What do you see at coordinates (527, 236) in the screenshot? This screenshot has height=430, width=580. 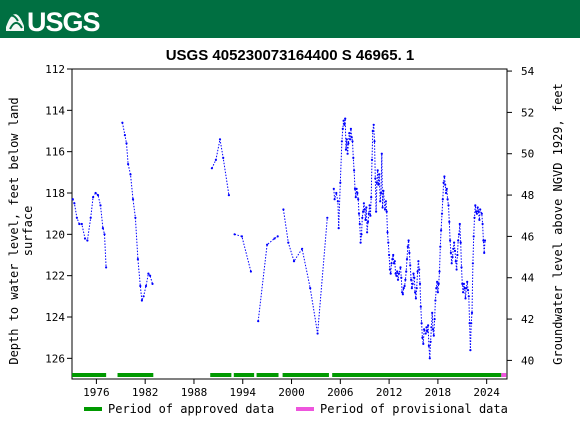 I see `right-y-tick-label: 46` at bounding box center [527, 236].